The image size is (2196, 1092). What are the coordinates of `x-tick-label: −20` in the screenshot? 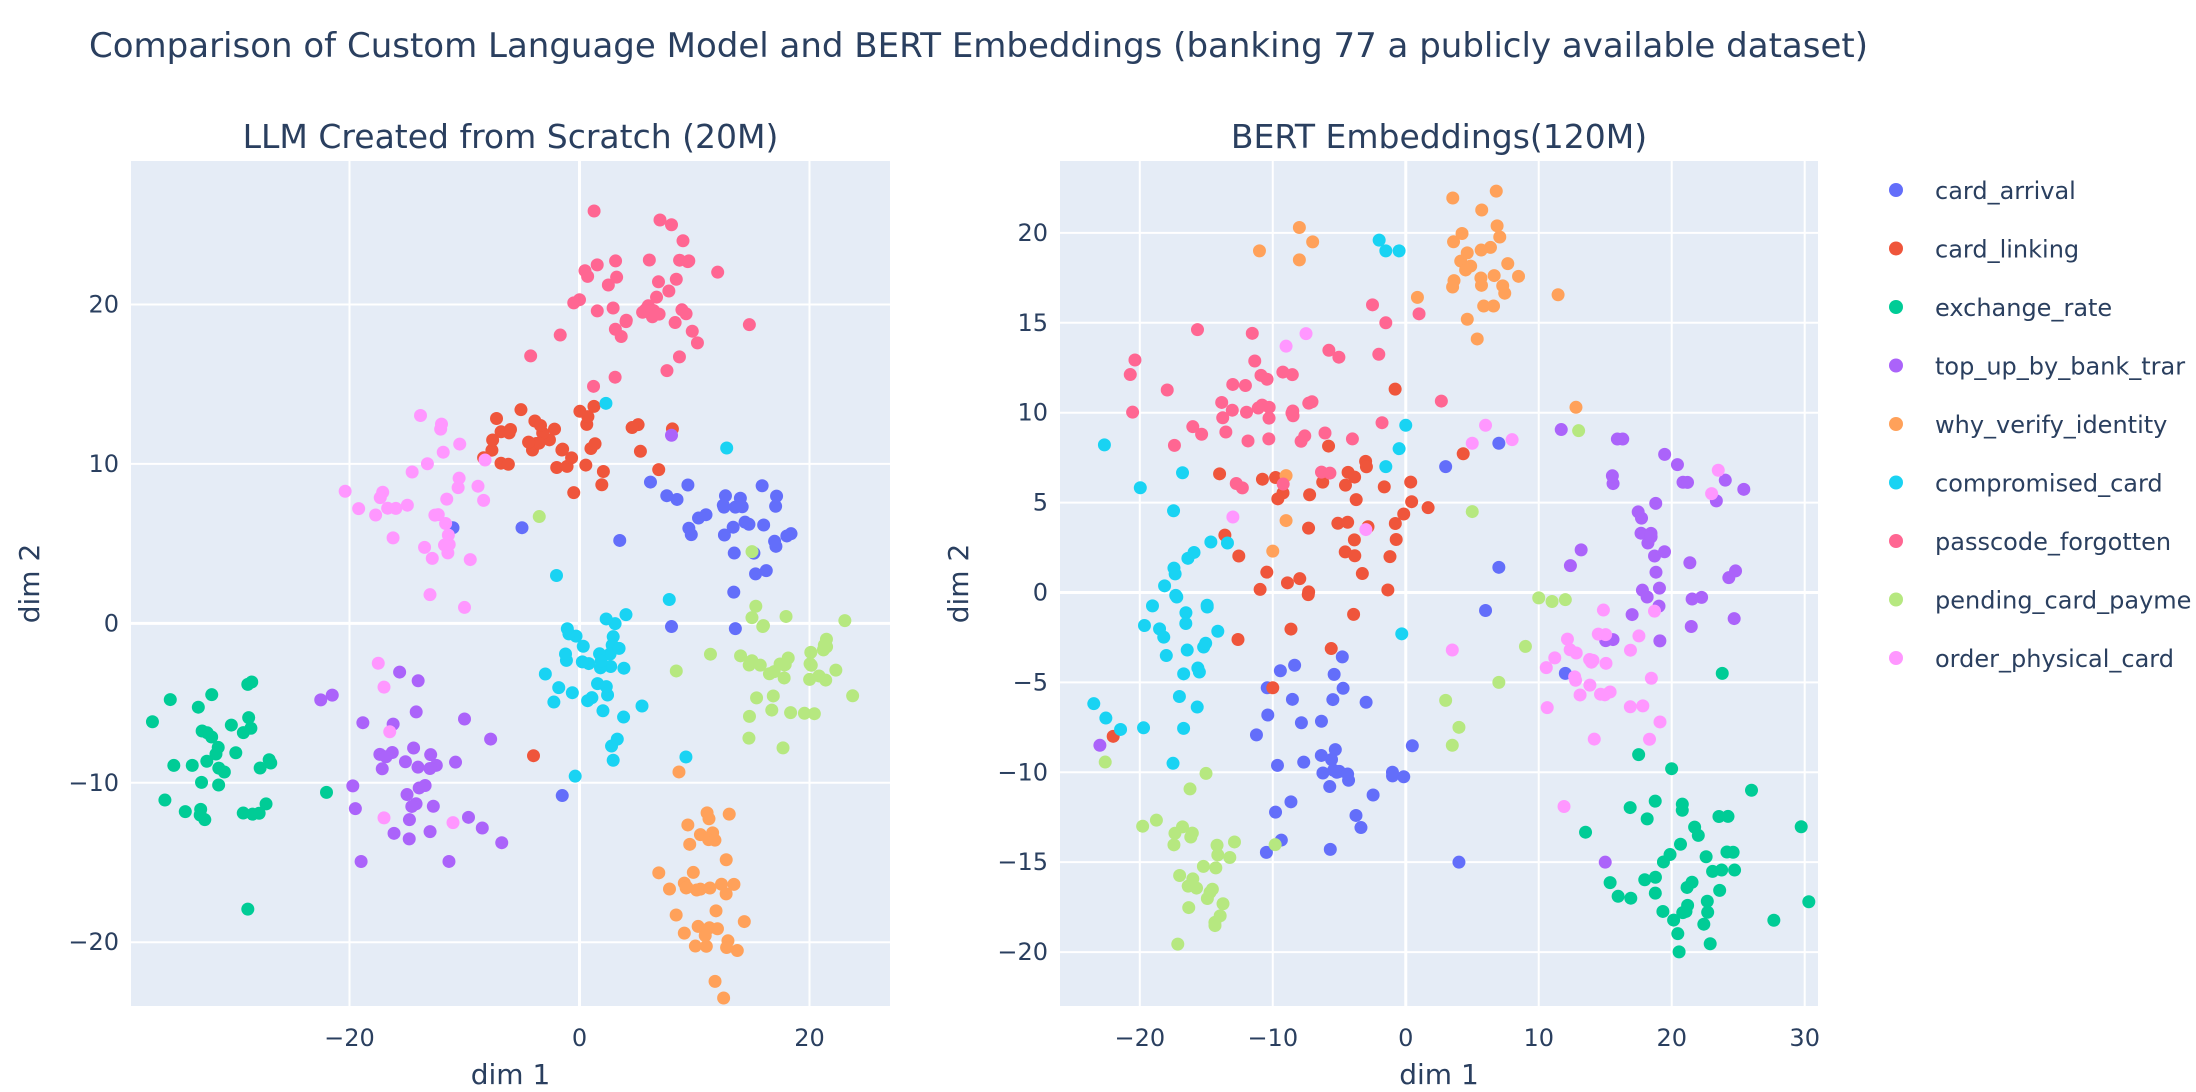 It's located at (349, 1038).